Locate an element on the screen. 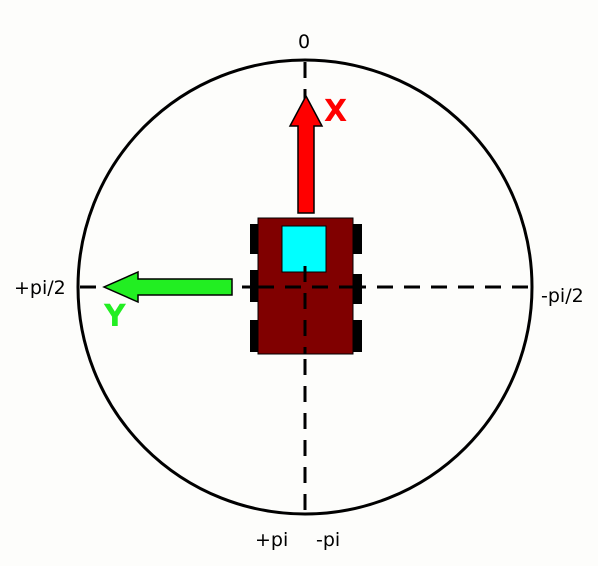 The image size is (598, 566). y-axis-arrow is located at coordinates (167, 287).